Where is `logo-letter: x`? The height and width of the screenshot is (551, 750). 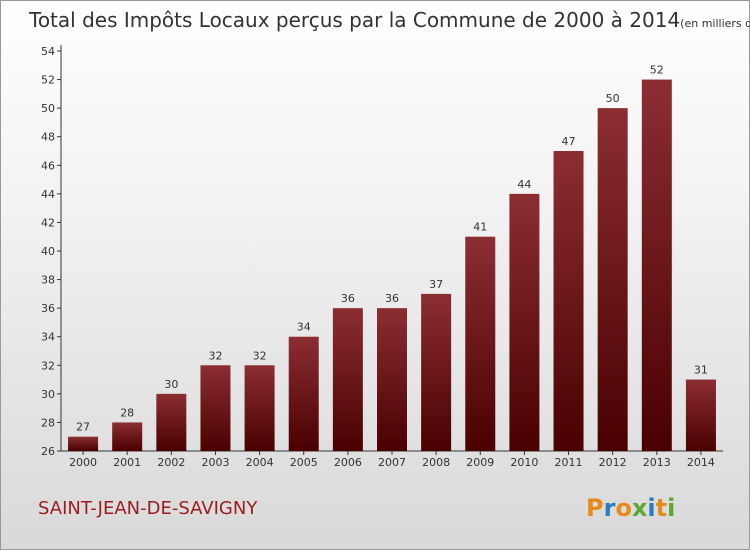
logo-letter: x is located at coordinates (640, 508).